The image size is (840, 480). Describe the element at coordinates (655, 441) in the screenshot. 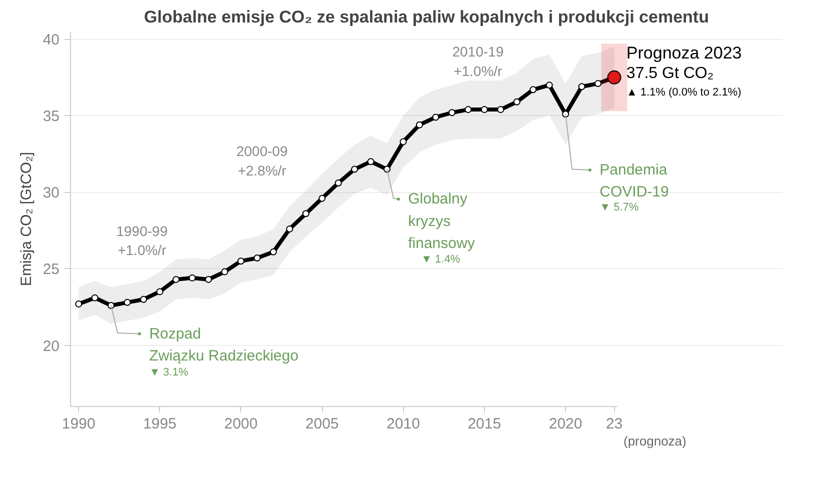

I see `x-axis-title: (prognoza)` at that location.